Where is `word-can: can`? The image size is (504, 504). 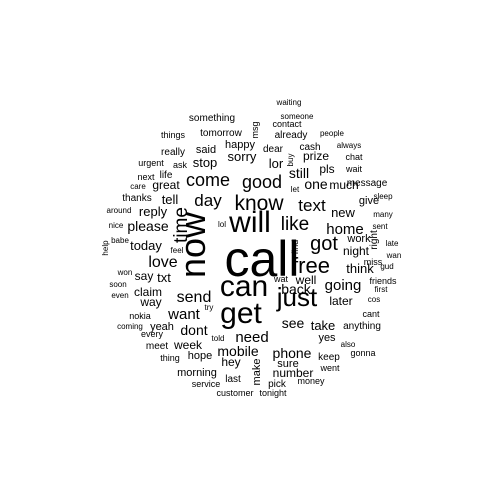
word-can: can is located at coordinates (244, 286).